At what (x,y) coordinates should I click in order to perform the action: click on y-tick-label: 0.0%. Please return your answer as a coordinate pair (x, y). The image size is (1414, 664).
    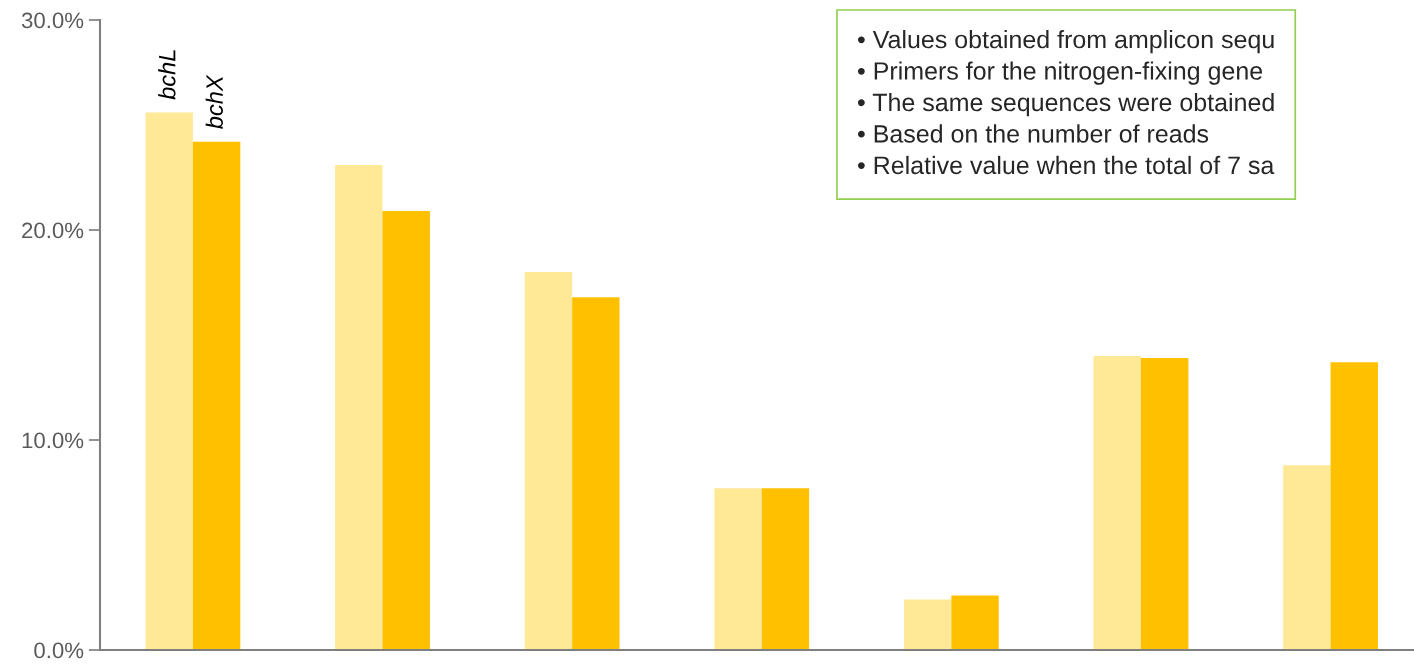
    Looking at the image, I should click on (59, 650).